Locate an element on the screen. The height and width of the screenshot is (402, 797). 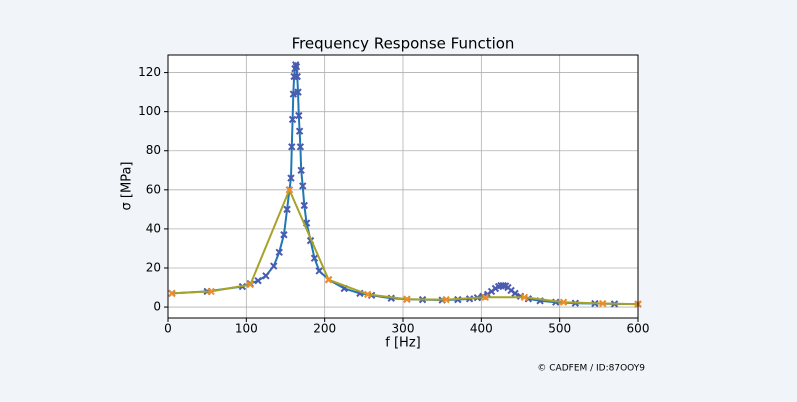
x-tick-label: 100 is located at coordinates (246, 329).